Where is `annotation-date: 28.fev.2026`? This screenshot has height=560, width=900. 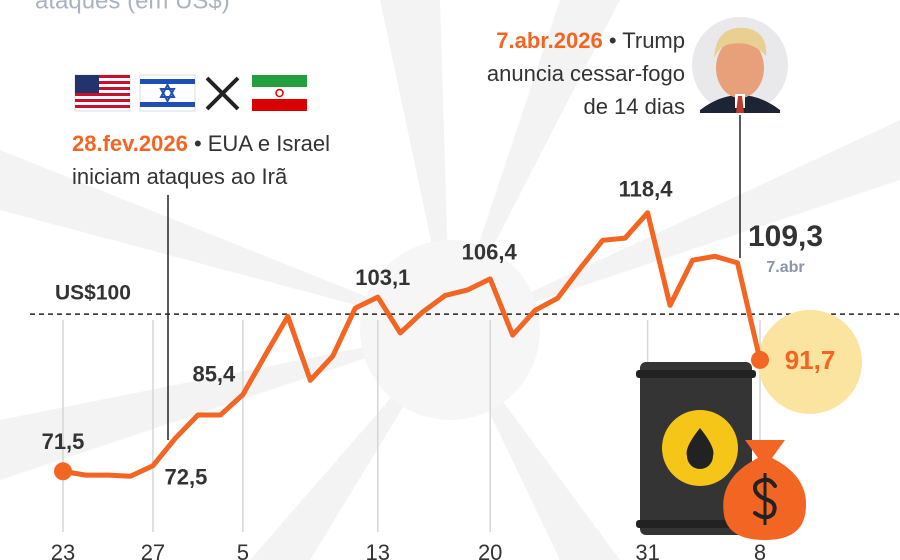 annotation-date: 28.fev.2026 is located at coordinates (130, 143).